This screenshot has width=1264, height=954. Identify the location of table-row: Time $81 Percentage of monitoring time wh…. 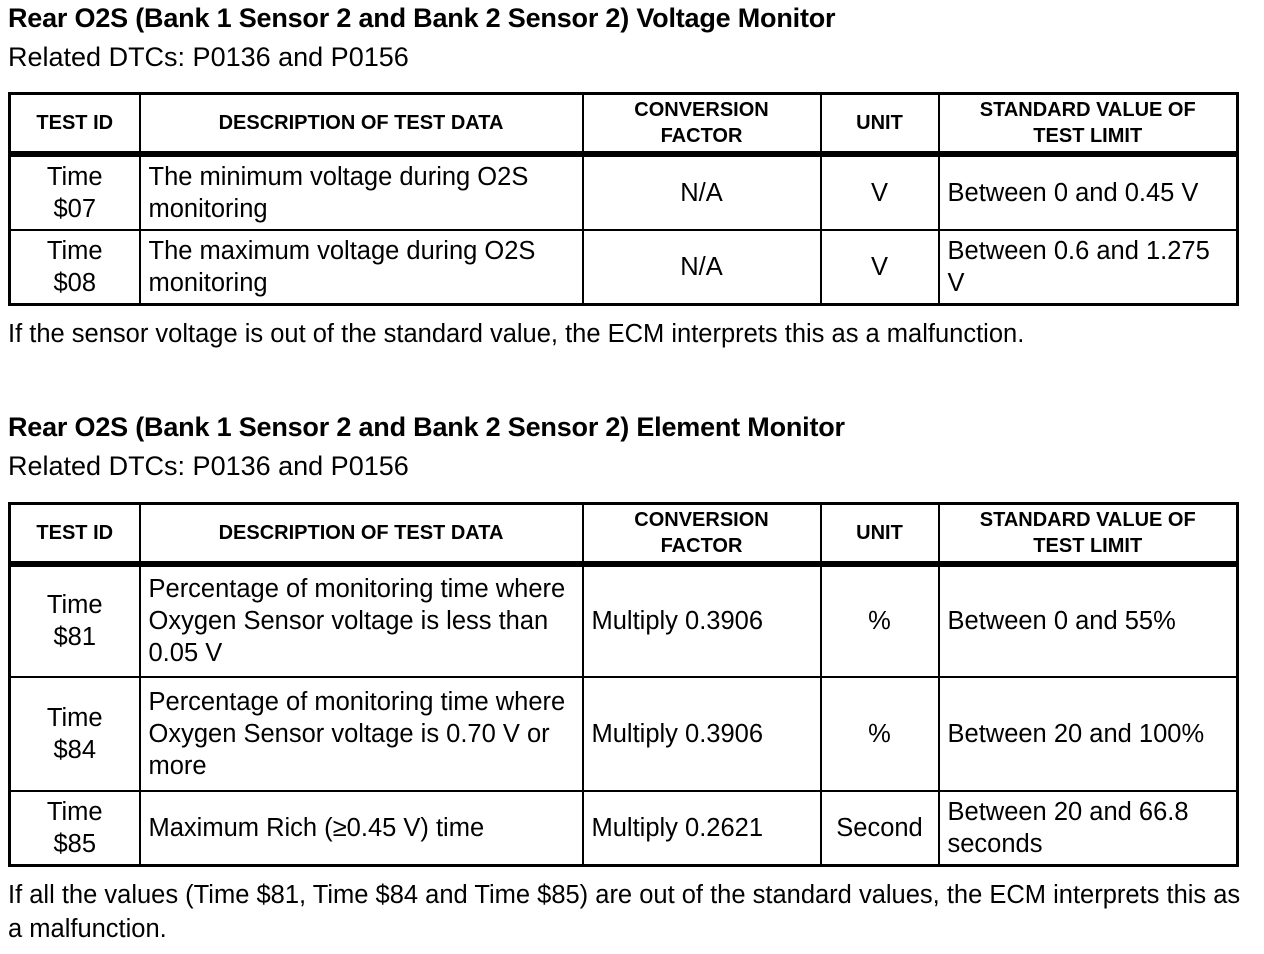
(623, 620).